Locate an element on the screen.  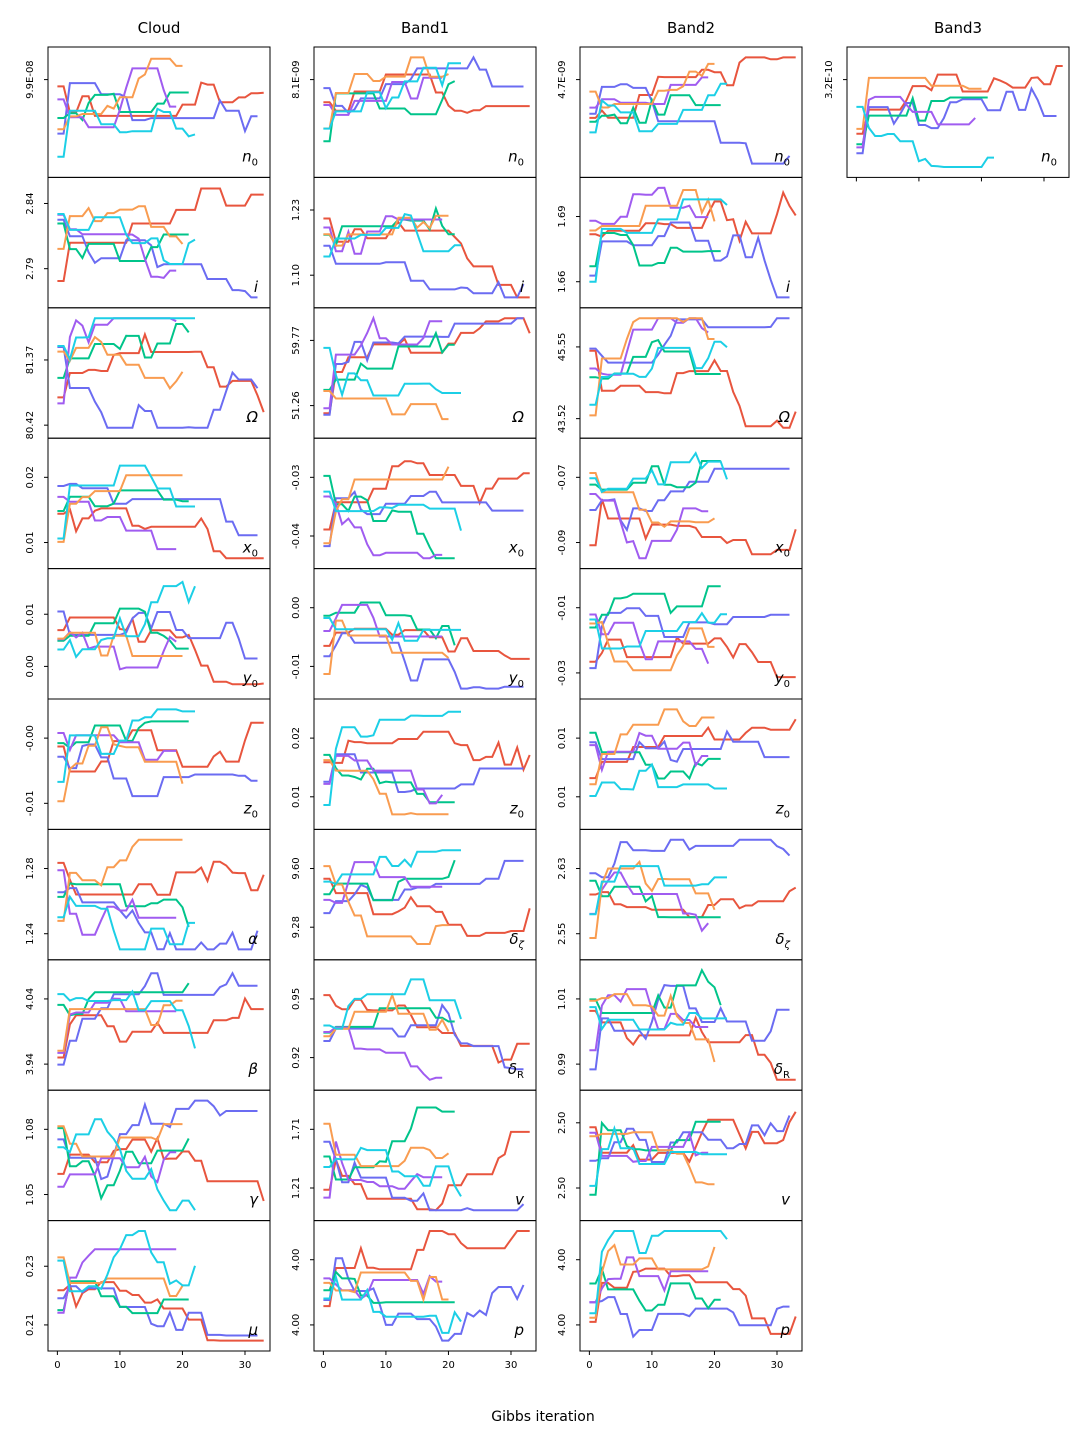
y-tick-label: 0.02 is located at coordinates (296, 738).